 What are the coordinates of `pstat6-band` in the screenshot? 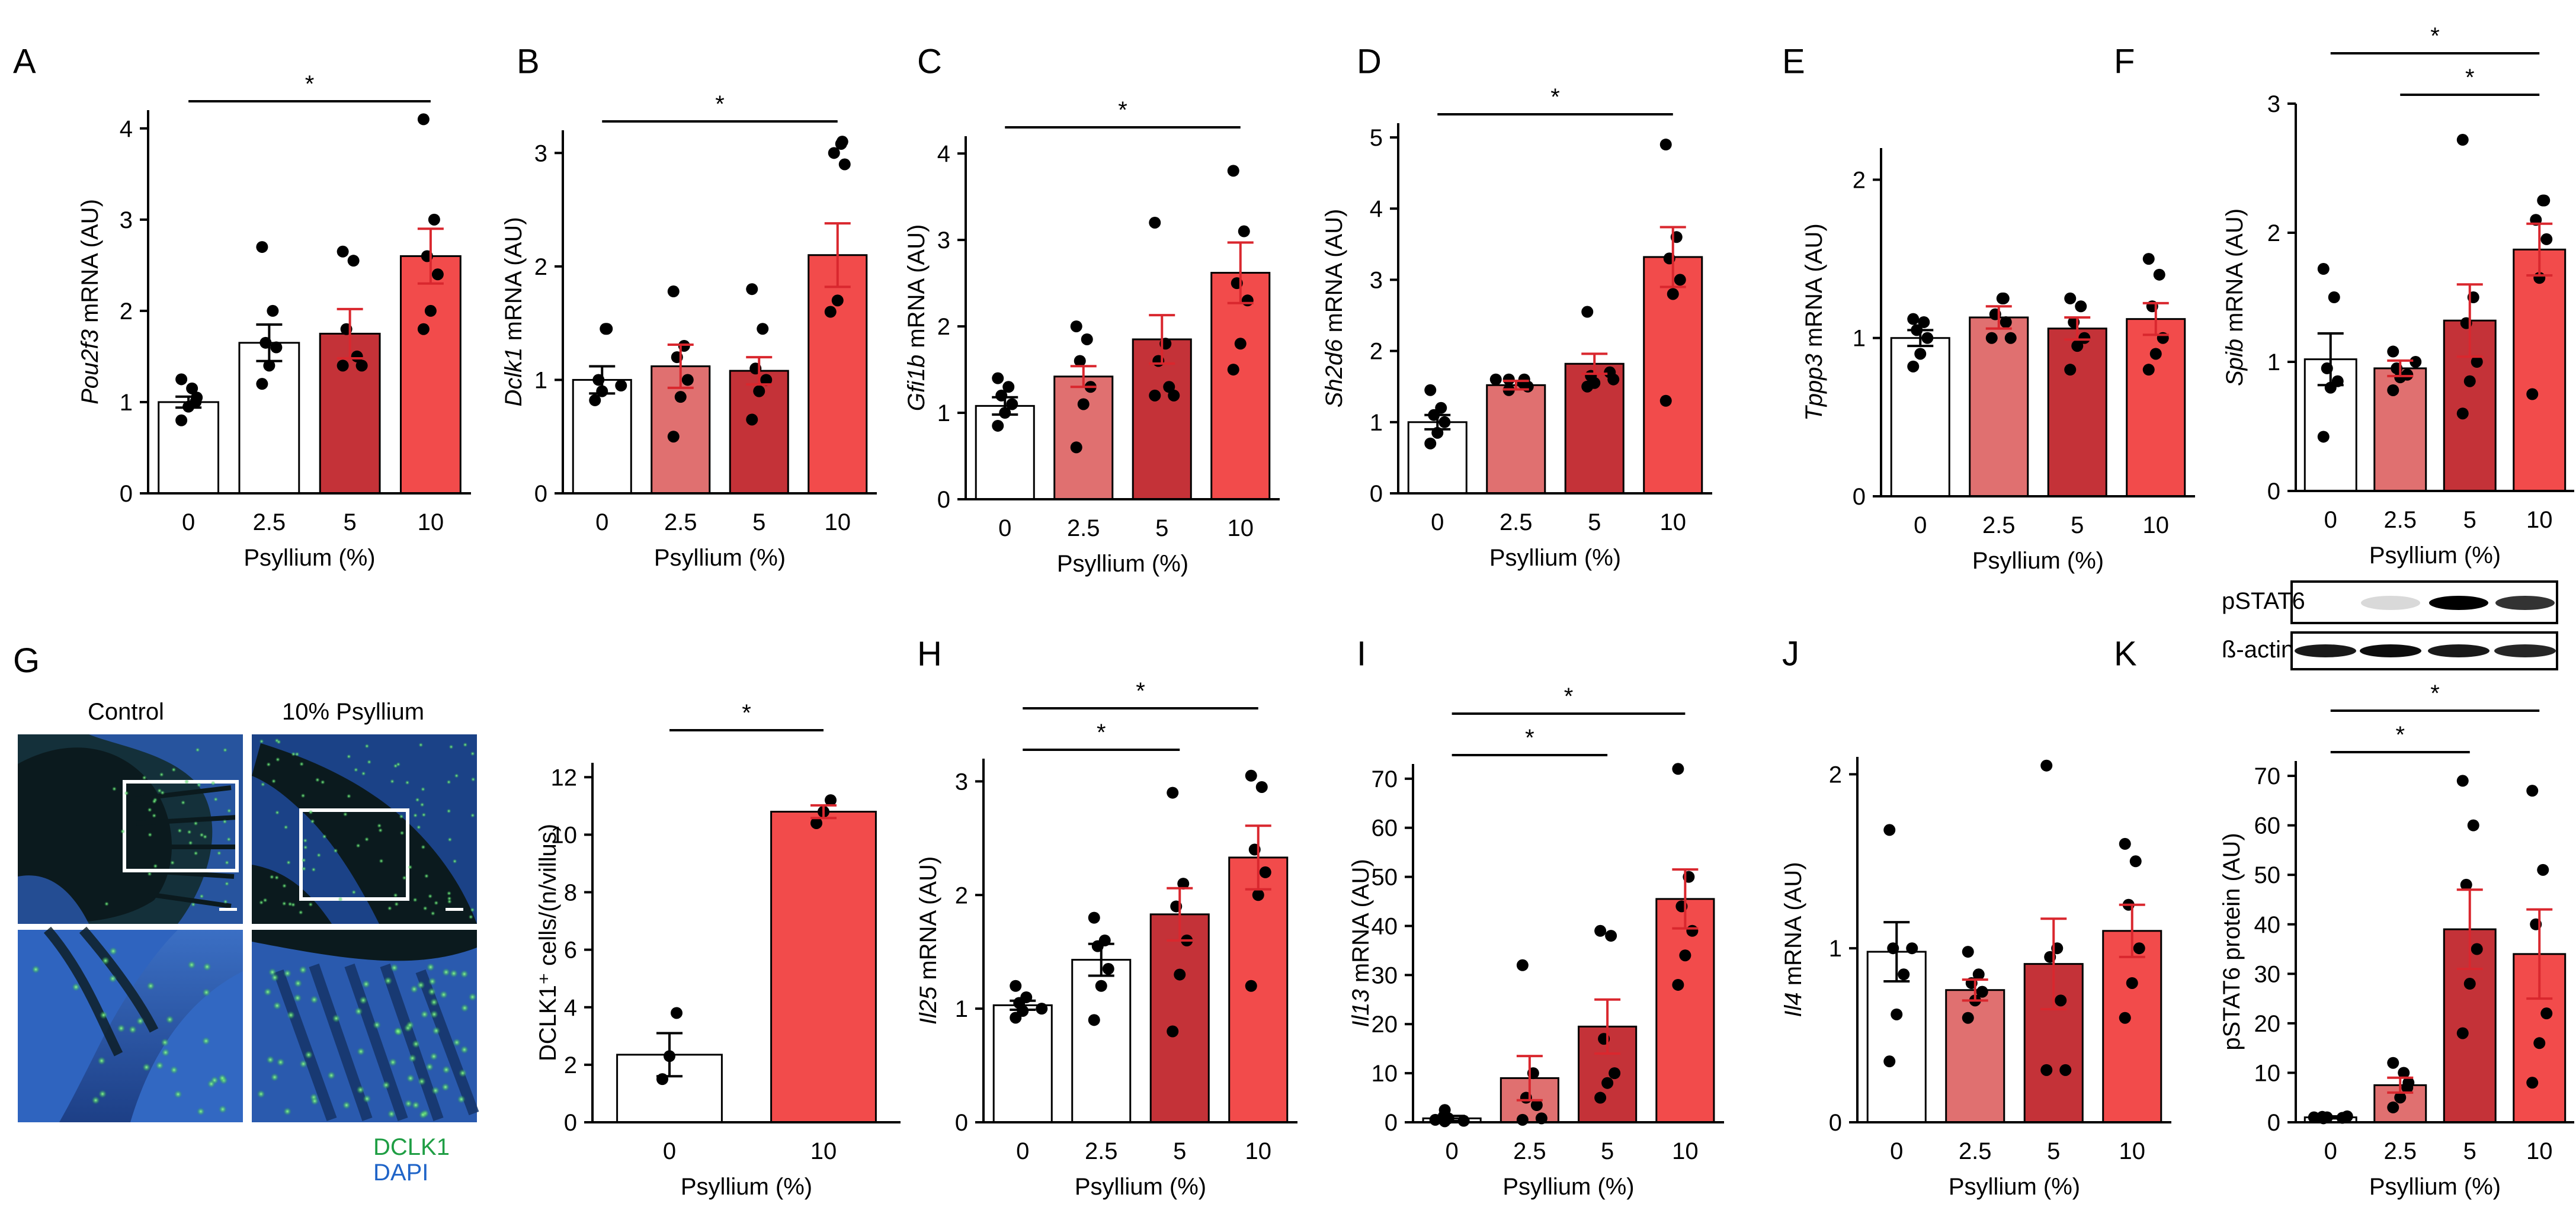 It's located at (2525, 603).